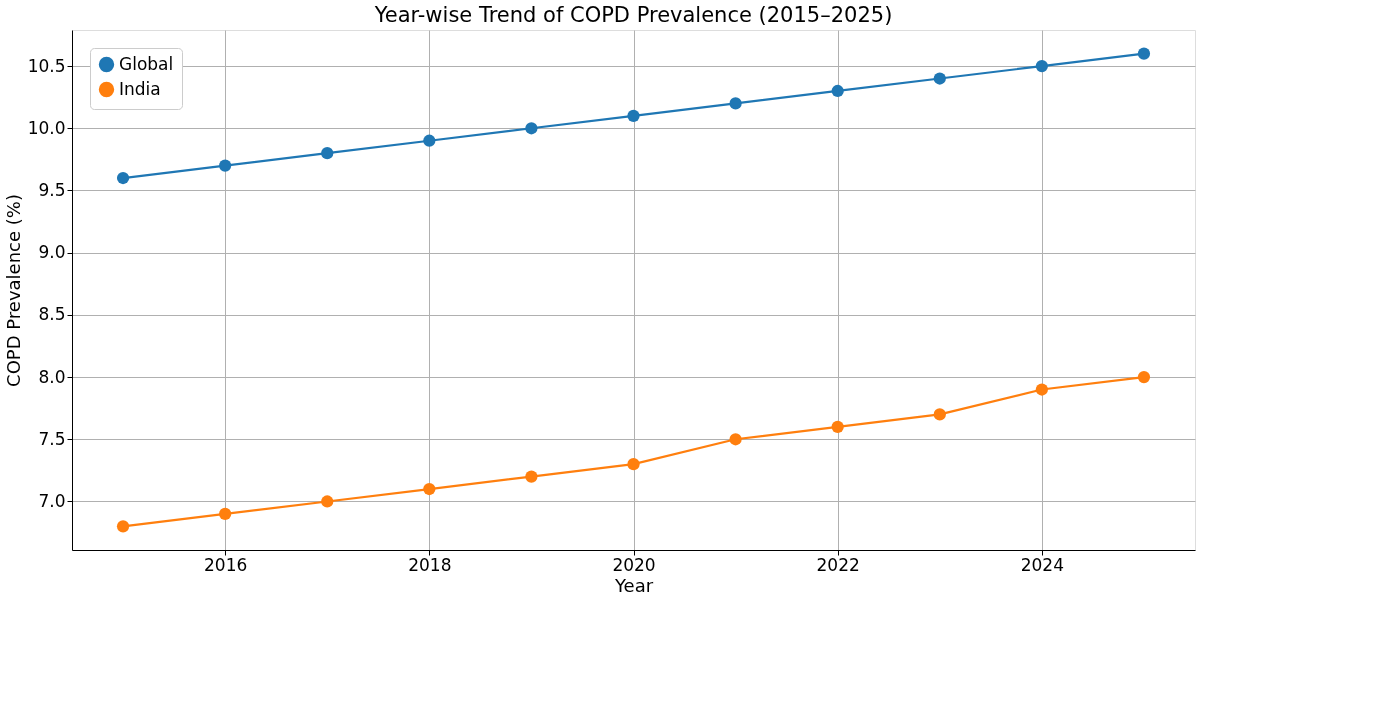 Image resolution: width=1387 pixels, height=726 pixels. Describe the element at coordinates (838, 564) in the screenshot. I see `x-tick-label: 2022` at that location.